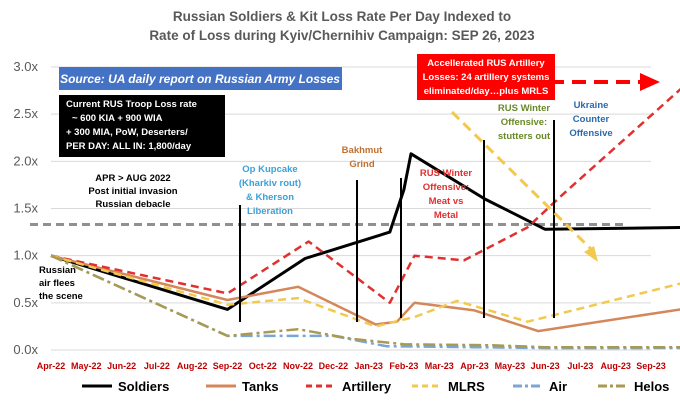  I want to click on artillery-box, so click(486, 77).